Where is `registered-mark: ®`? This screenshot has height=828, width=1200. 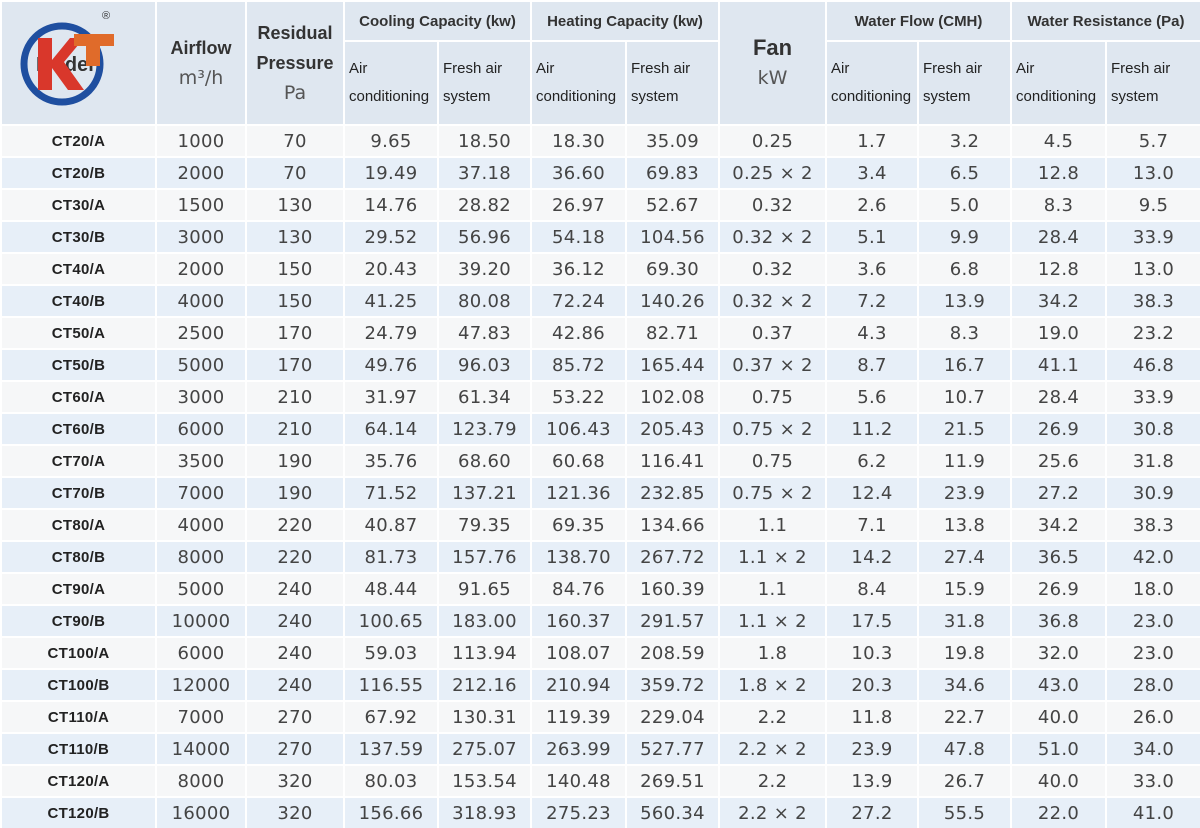 registered-mark: ® is located at coordinates (106, 16).